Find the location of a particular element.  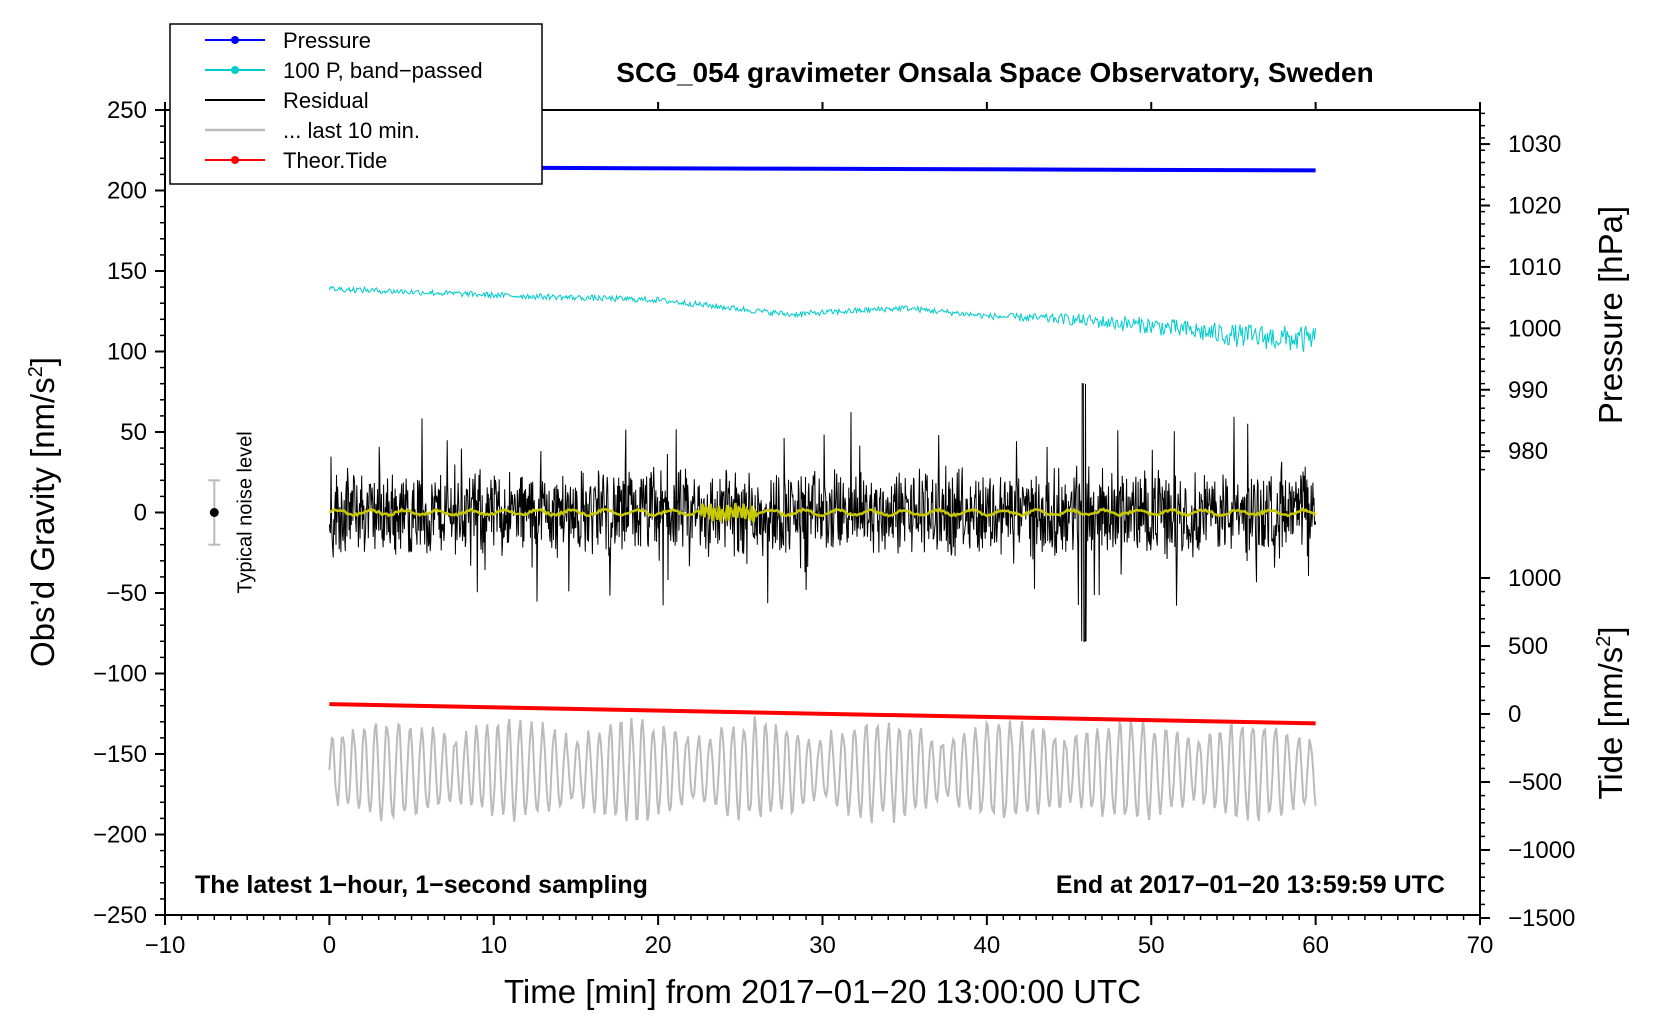

y-tick-label: −250 is located at coordinates (120, 915).